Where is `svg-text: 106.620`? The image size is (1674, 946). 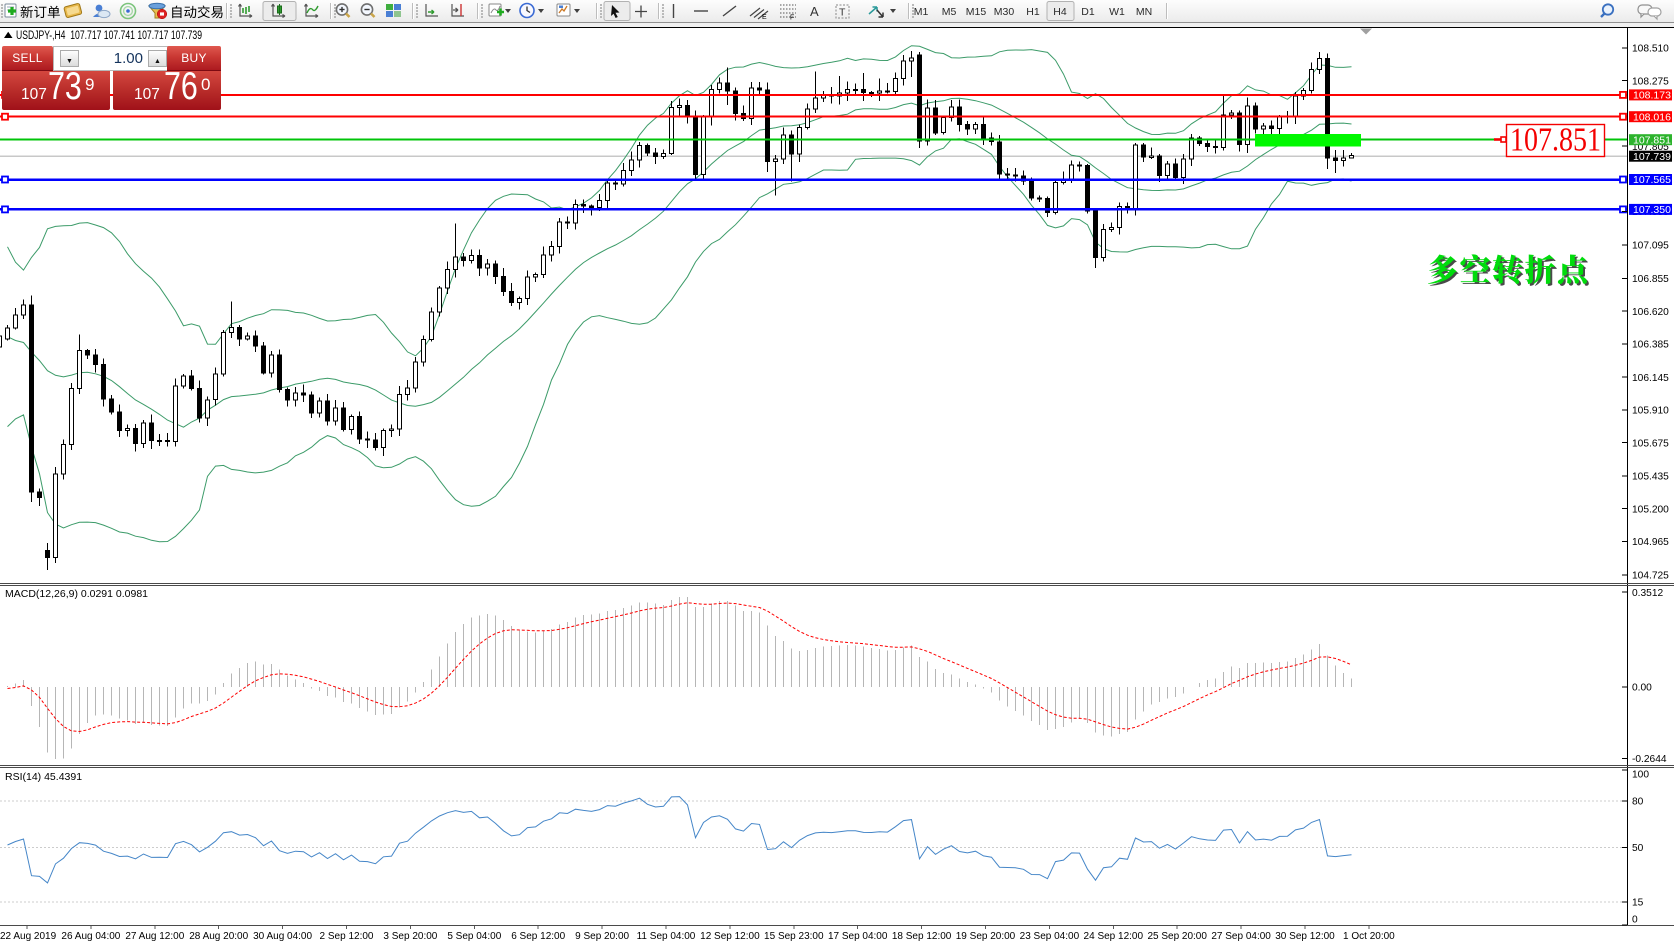
svg-text: 106.620 is located at coordinates (1650, 312).